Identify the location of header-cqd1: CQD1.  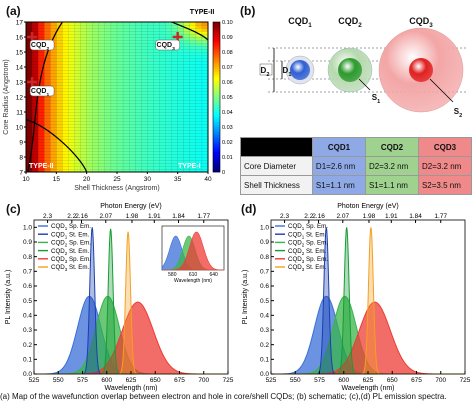
(338, 147).